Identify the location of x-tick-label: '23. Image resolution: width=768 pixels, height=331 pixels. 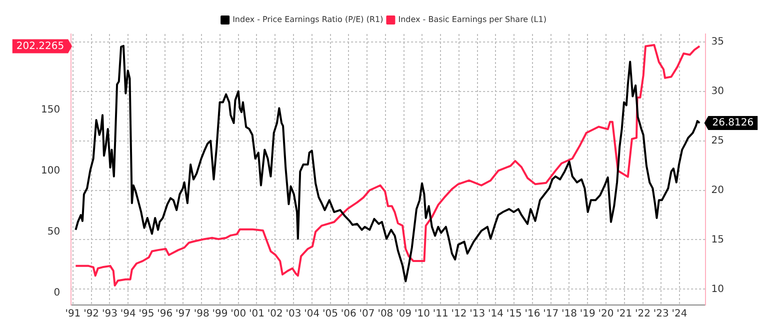
(661, 314).